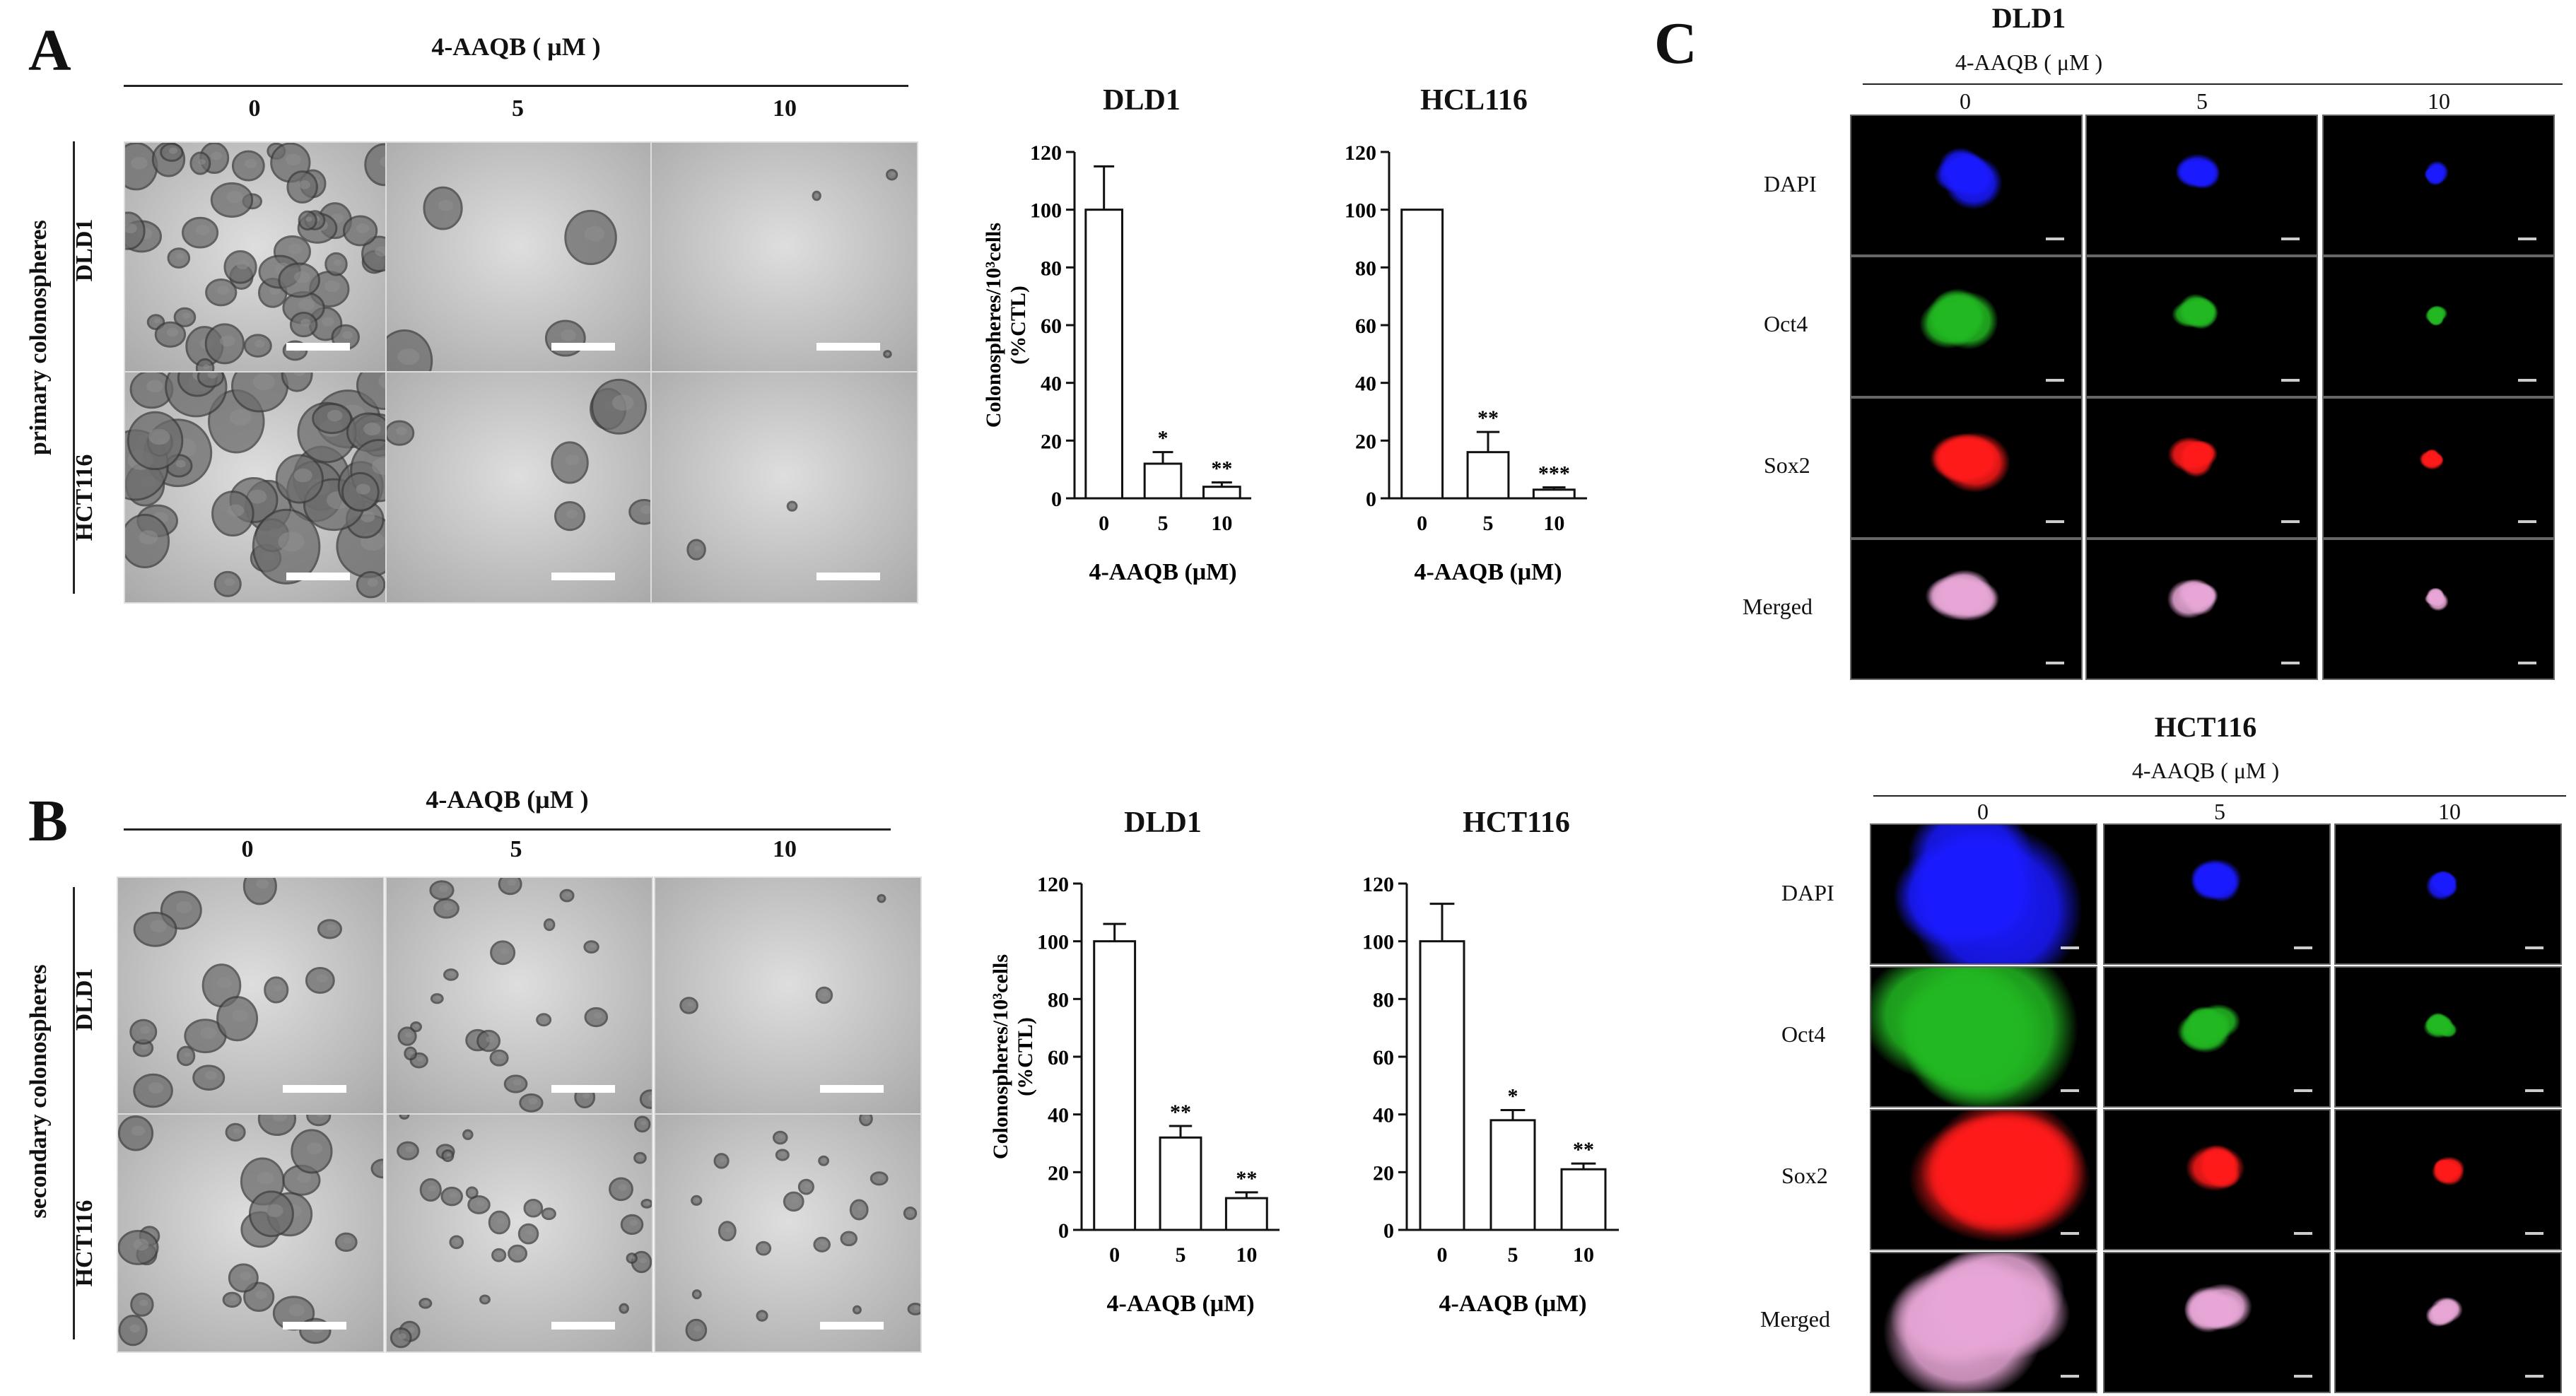 The width and height of the screenshot is (2576, 1396). Describe the element at coordinates (2448, 1322) in the screenshot. I see `fl-hct116-r3-c2` at that location.